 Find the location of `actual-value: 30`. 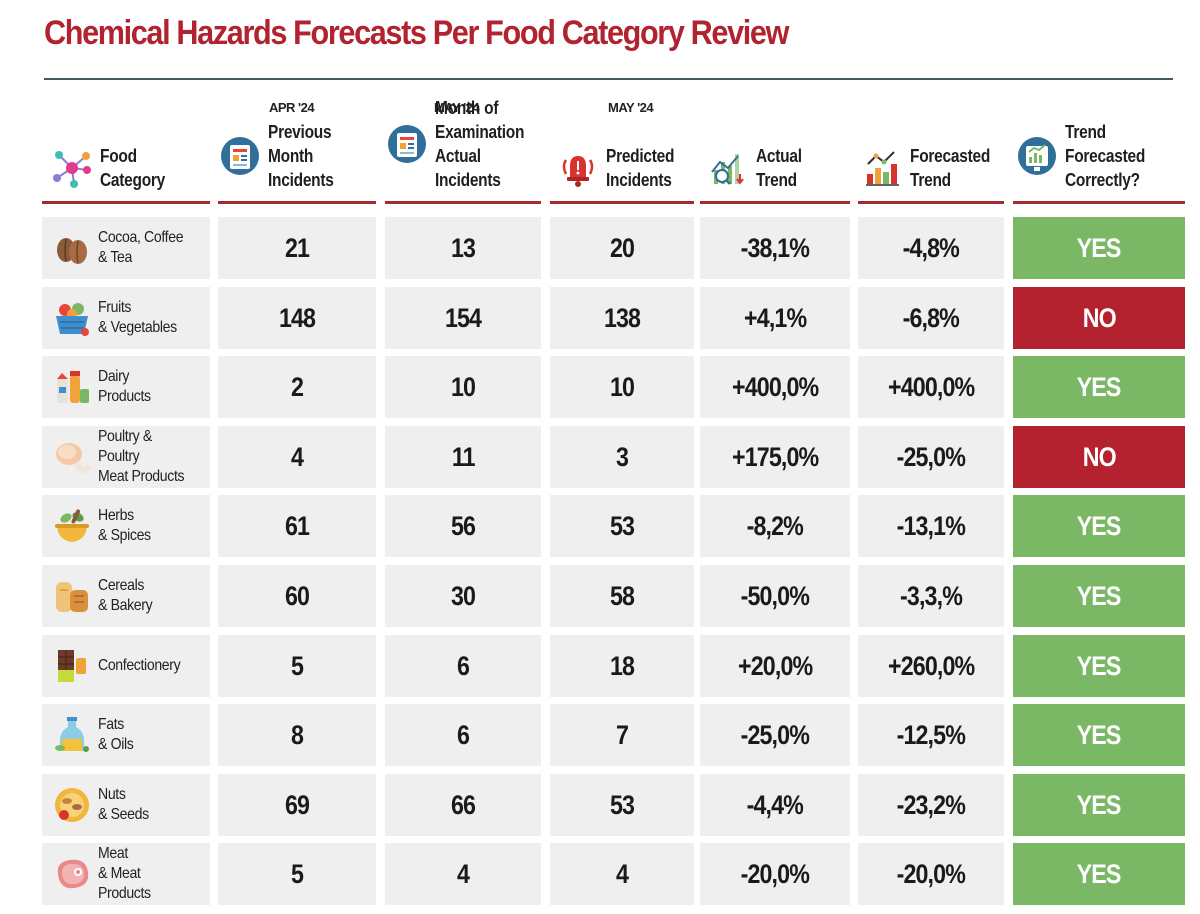

actual-value: 30 is located at coordinates (463, 595).